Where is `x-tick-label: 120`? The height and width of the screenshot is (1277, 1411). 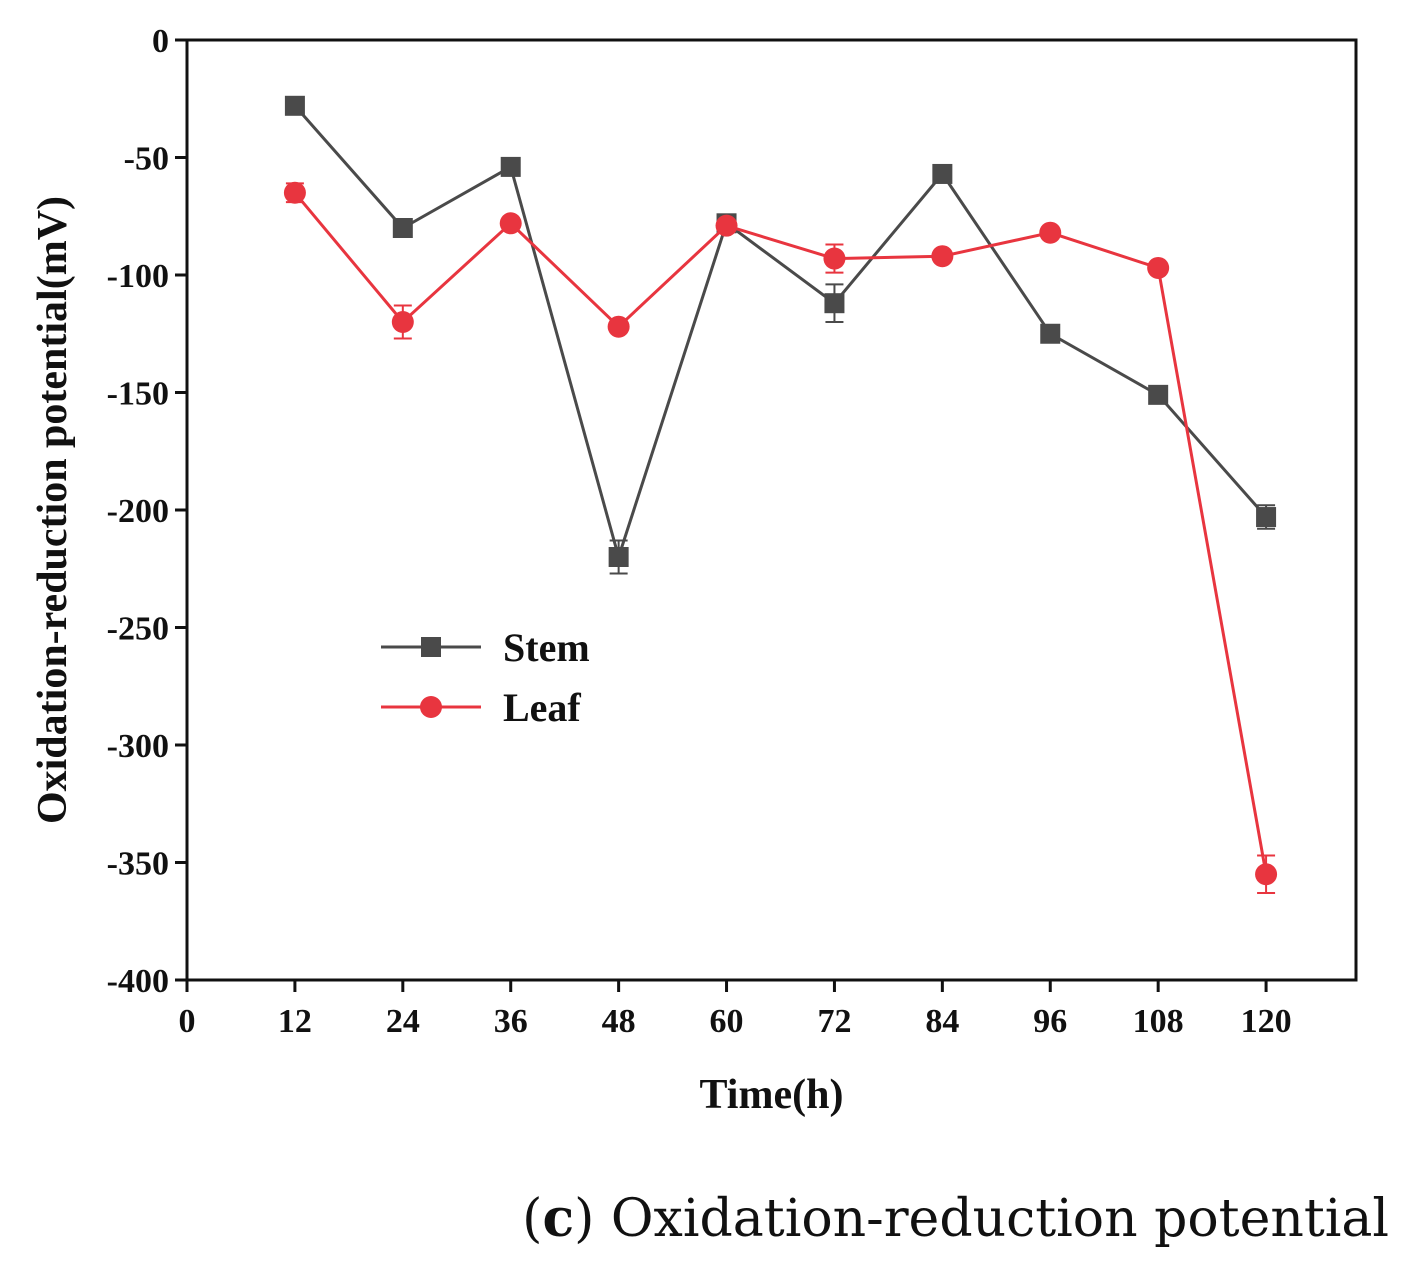
x-tick-label: 120 is located at coordinates (1266, 1021).